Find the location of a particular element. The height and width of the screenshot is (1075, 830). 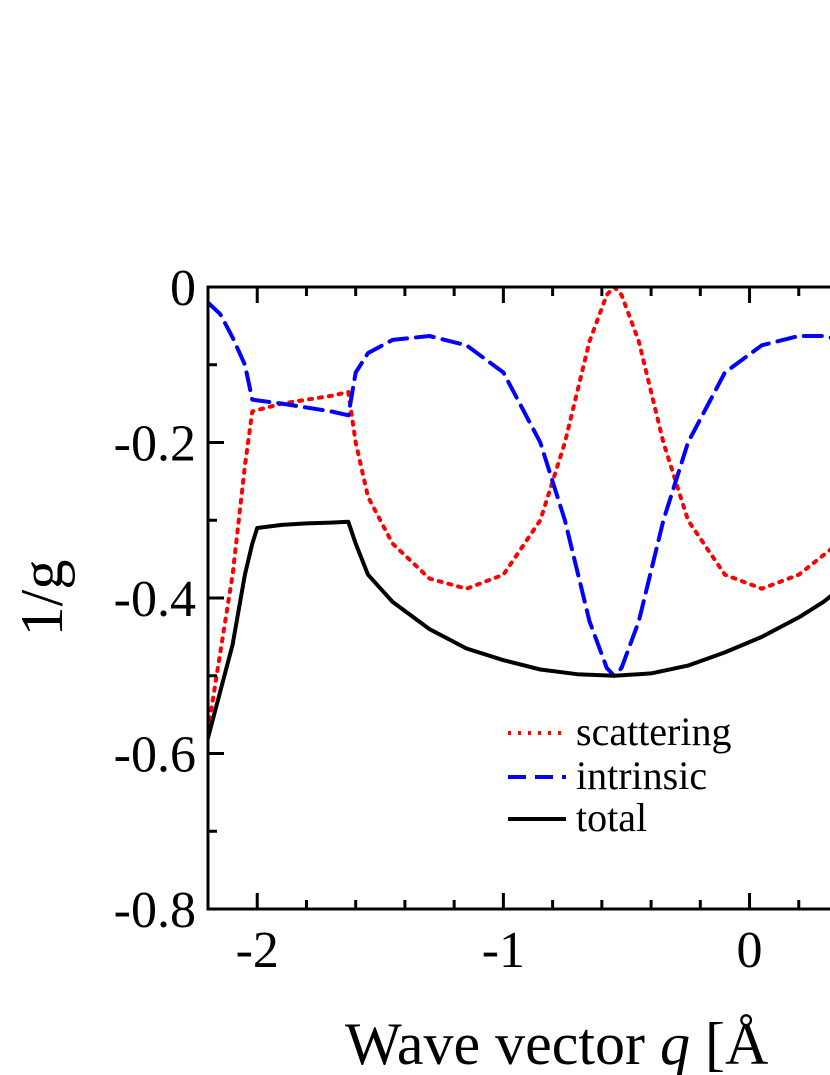

y-tick-label: 0 is located at coordinates (183, 288).